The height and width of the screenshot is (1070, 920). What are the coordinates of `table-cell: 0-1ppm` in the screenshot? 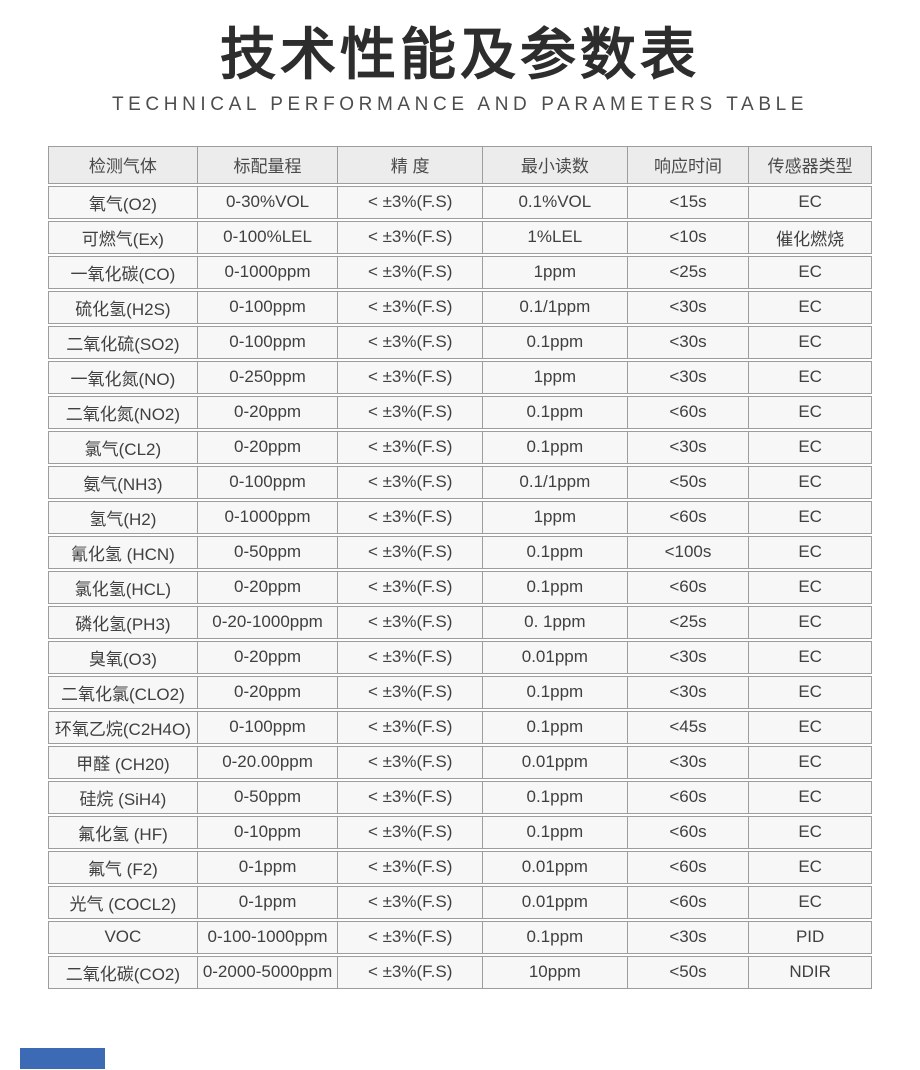 It's located at (268, 867).